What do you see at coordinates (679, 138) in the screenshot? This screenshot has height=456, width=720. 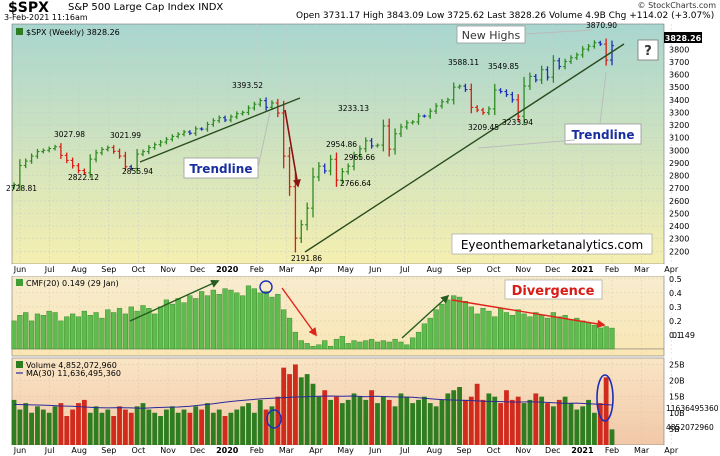 I see `price-ytick-label: 3100` at bounding box center [679, 138].